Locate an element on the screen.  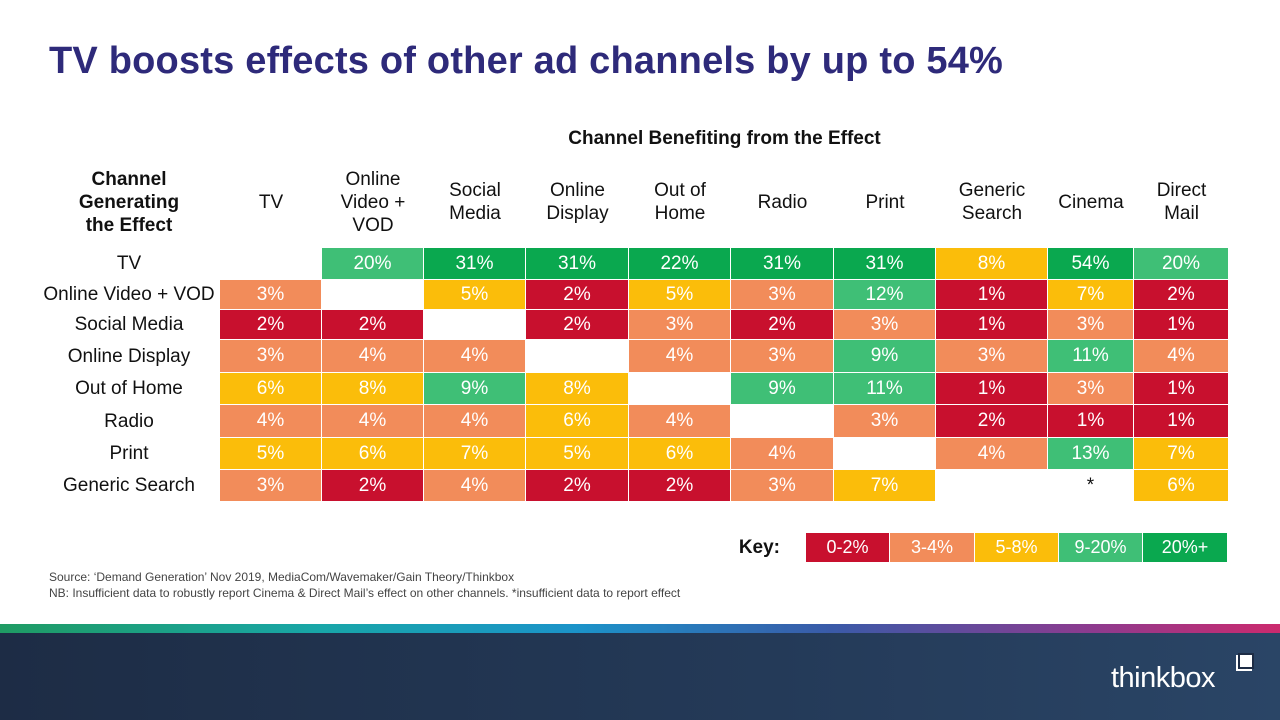
column-header-radio: Radio is located at coordinates (782, 202).